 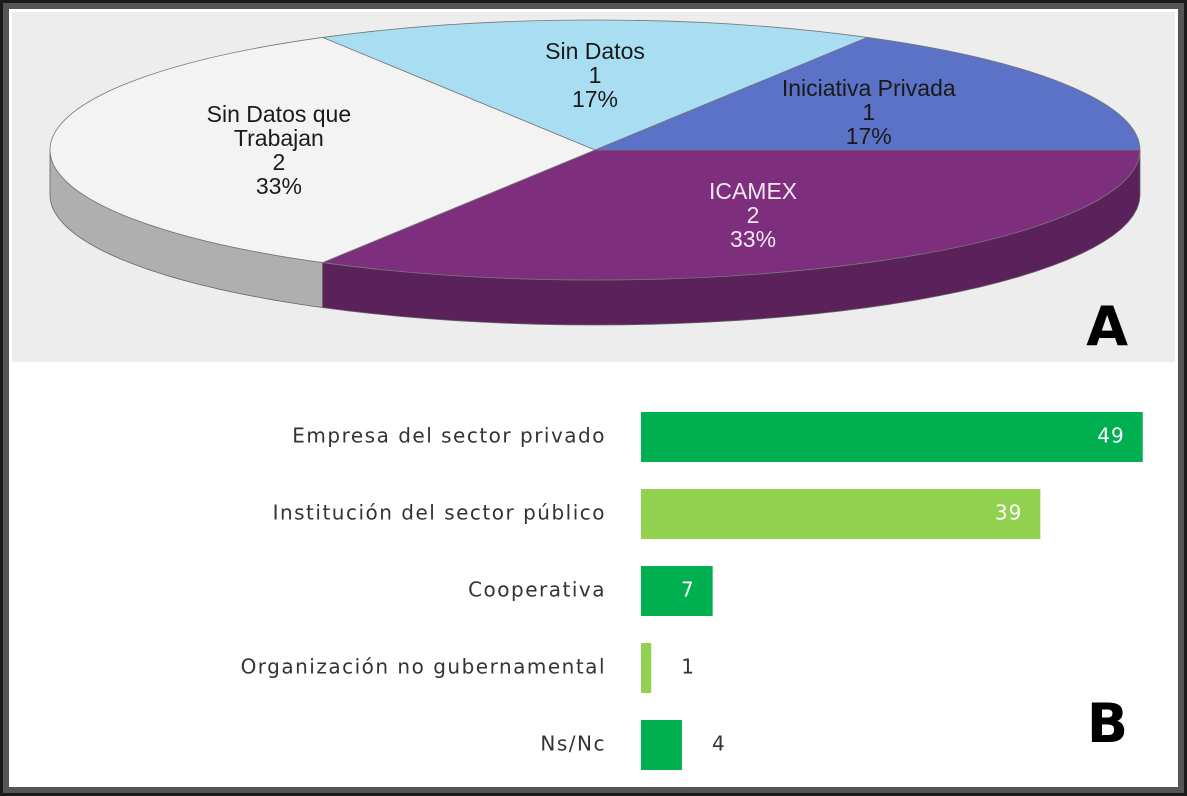 I want to click on slice-name: Iniciativa Privada, so click(x=868, y=88).